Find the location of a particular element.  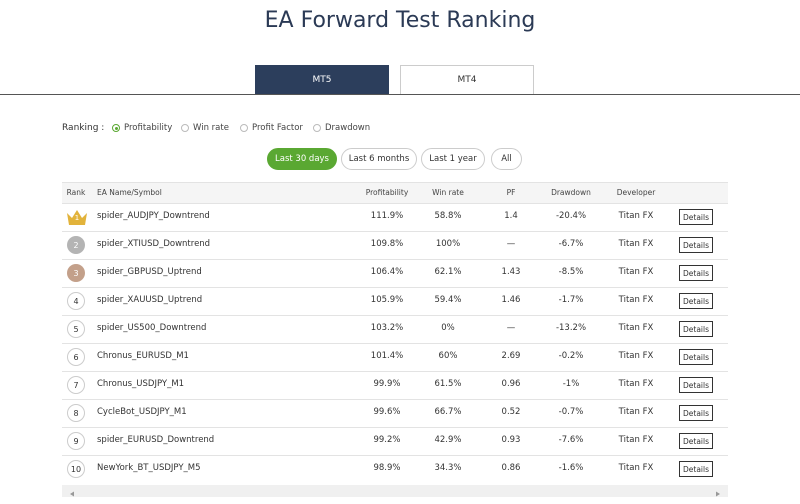

cell: Chronus_USDJPY_M1 is located at coordinates (141, 384).